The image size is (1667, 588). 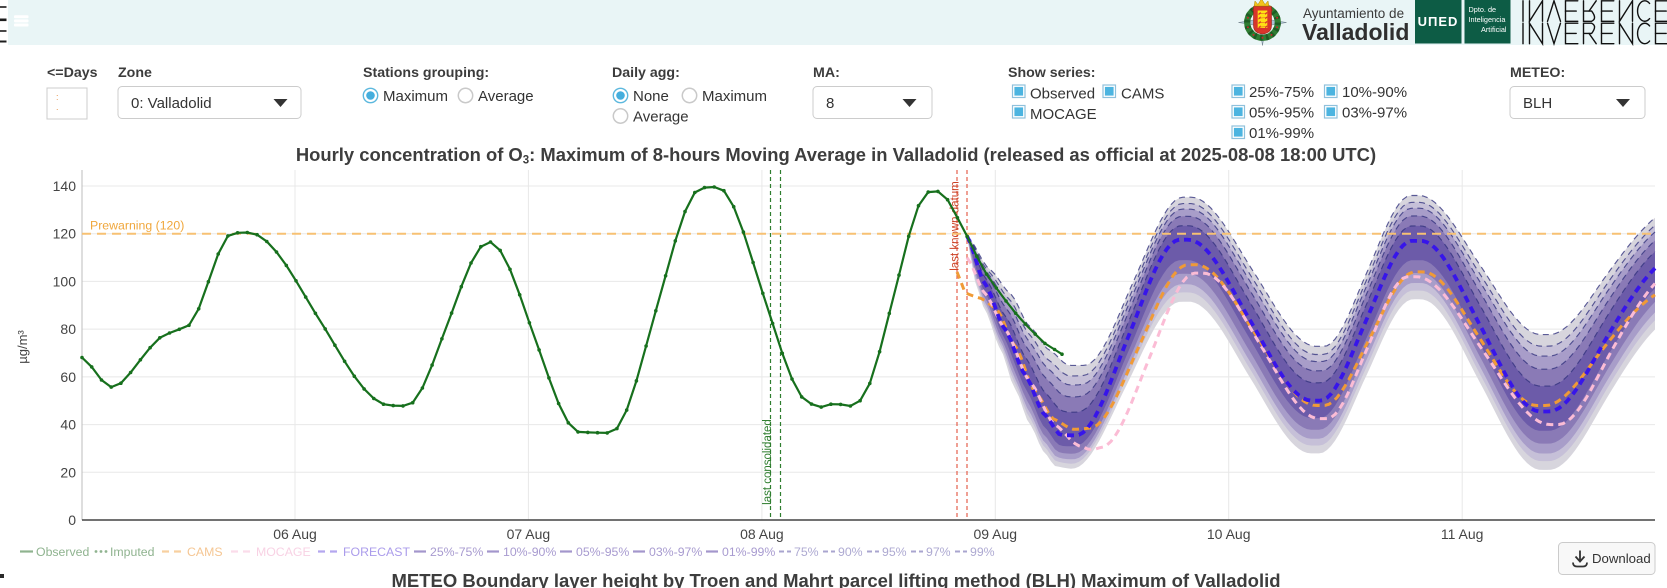 I want to click on svg-text: µg/m³, so click(x=22, y=347).